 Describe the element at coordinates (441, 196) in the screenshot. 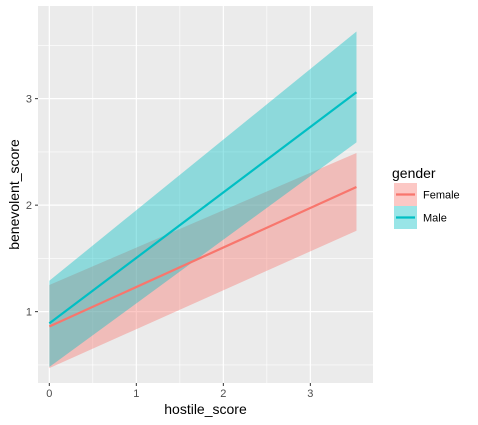

I see `legend-label: Female` at that location.